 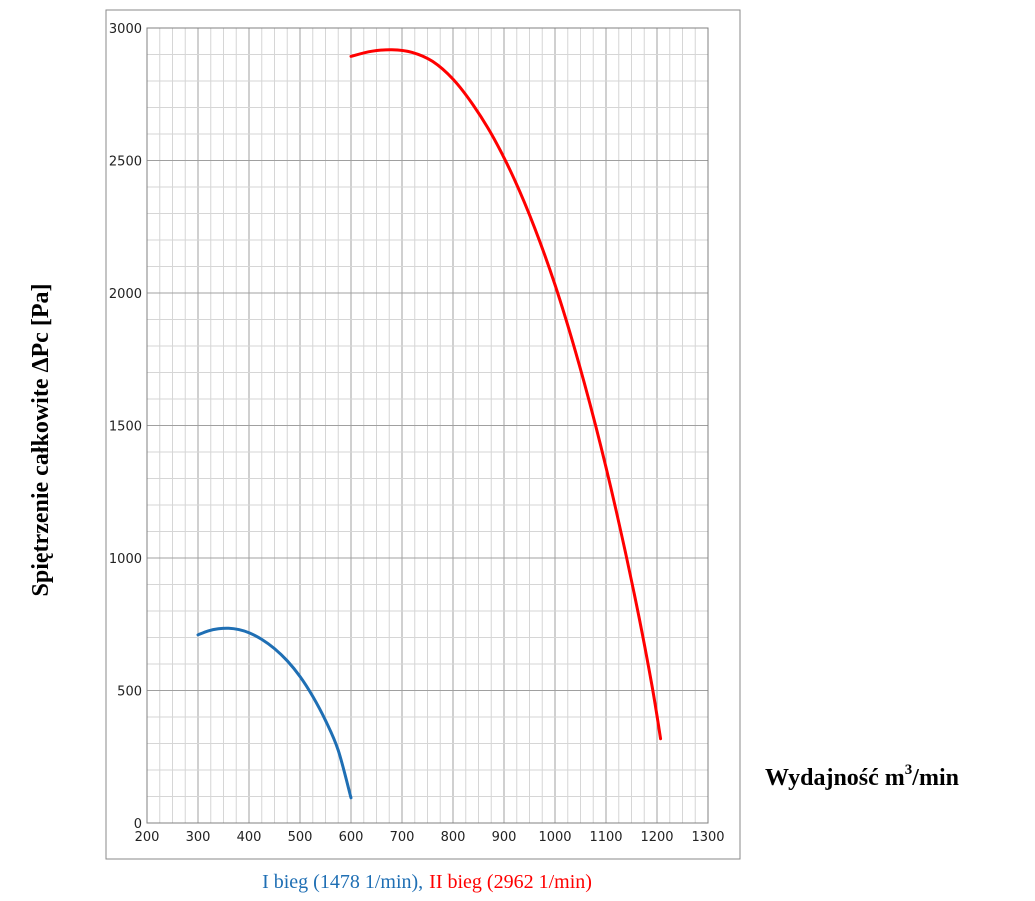 What do you see at coordinates (427, 882) in the screenshot?
I see `legend-caption: I bieg (1478 1/min), II bieg (2962 1/min)` at bounding box center [427, 882].